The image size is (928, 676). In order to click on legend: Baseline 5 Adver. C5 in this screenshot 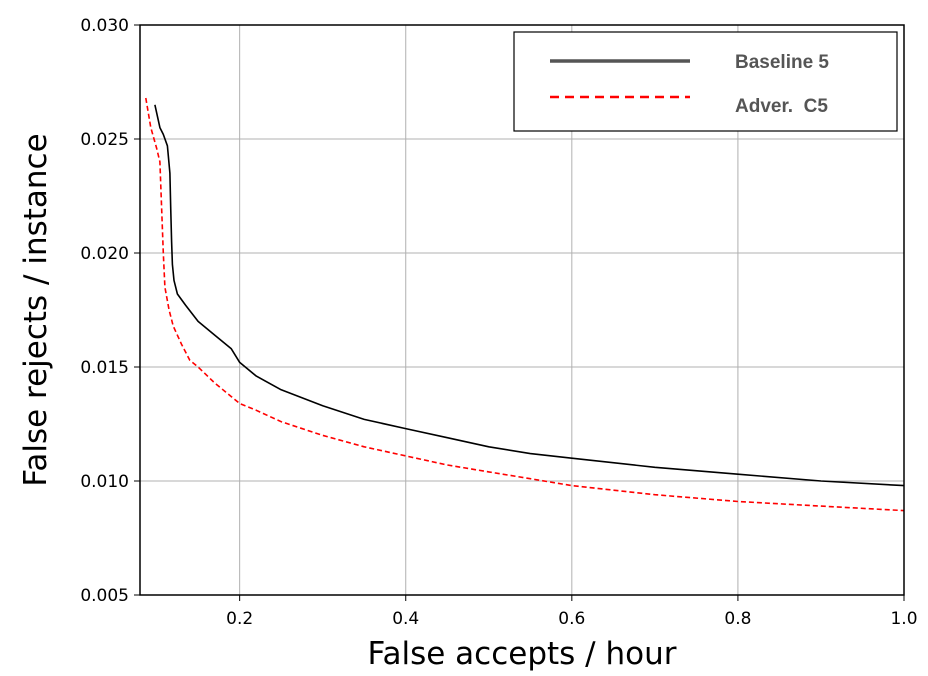, I will do `click(705, 81)`.